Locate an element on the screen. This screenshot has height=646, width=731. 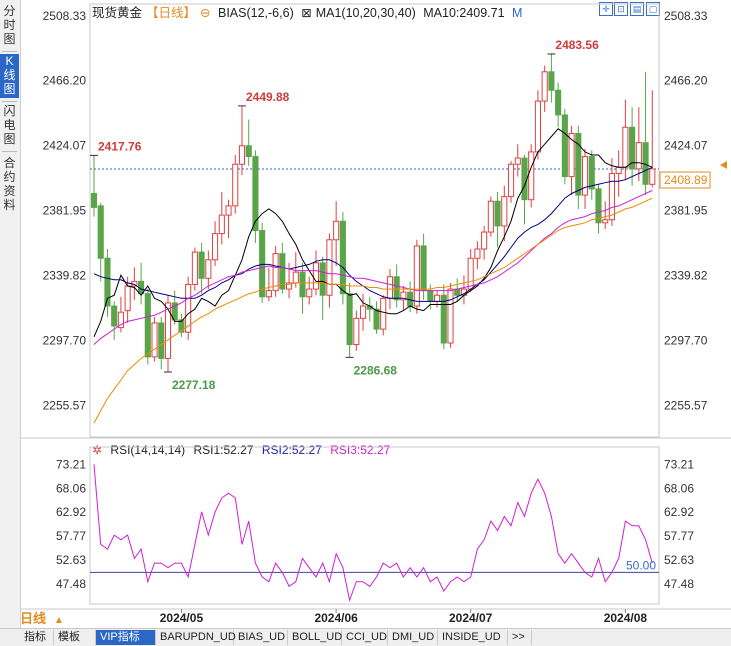
crosshair-icon: ✛ is located at coordinates (606, 9).